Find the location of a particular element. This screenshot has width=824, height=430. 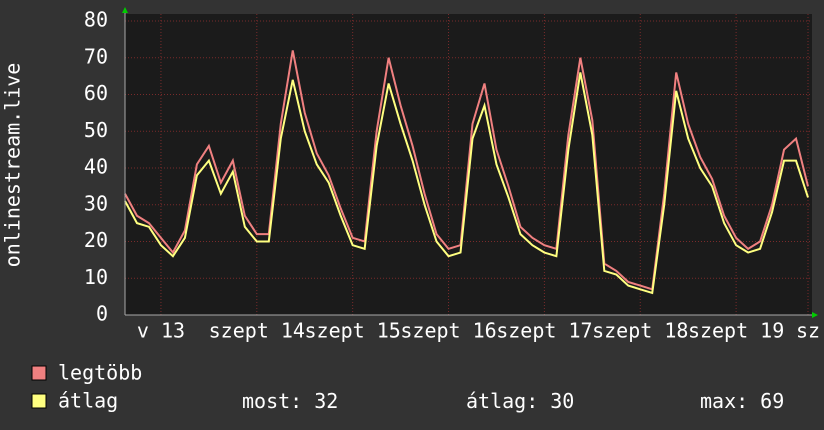

stat: most: 32 is located at coordinates (290, 401).